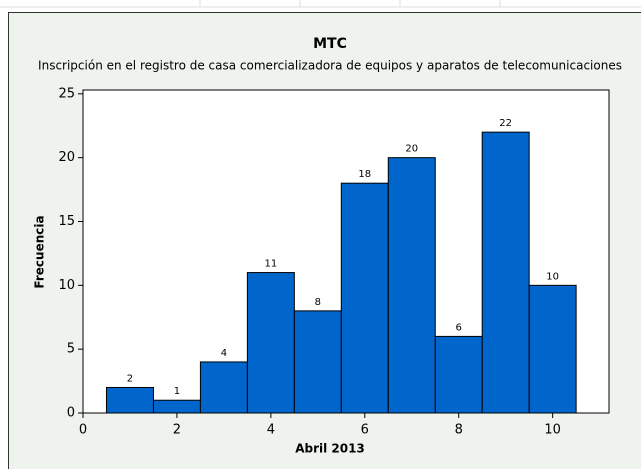 The image size is (641, 469). What do you see at coordinates (83, 430) in the screenshot?
I see `x-tick-label: 0` at bounding box center [83, 430].